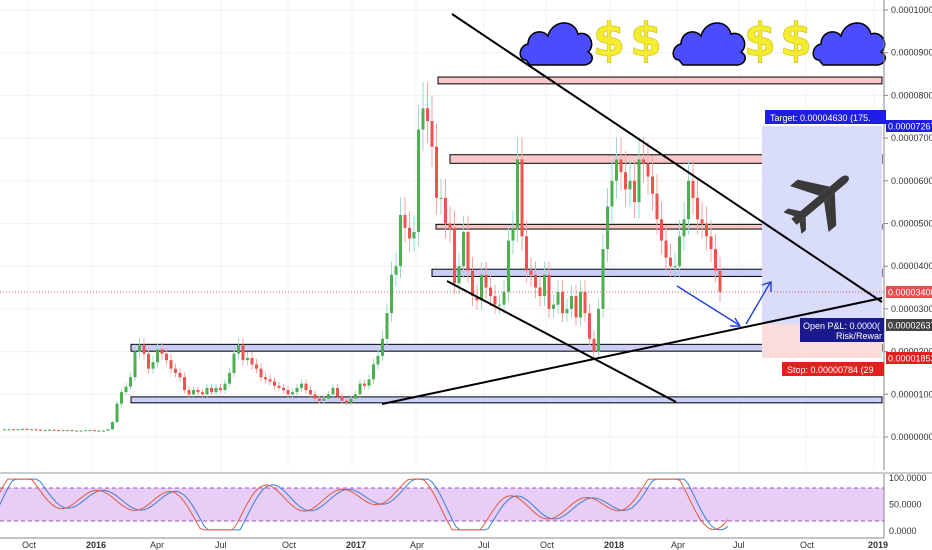  I want to click on descending-trendline-lower, so click(561, 341).